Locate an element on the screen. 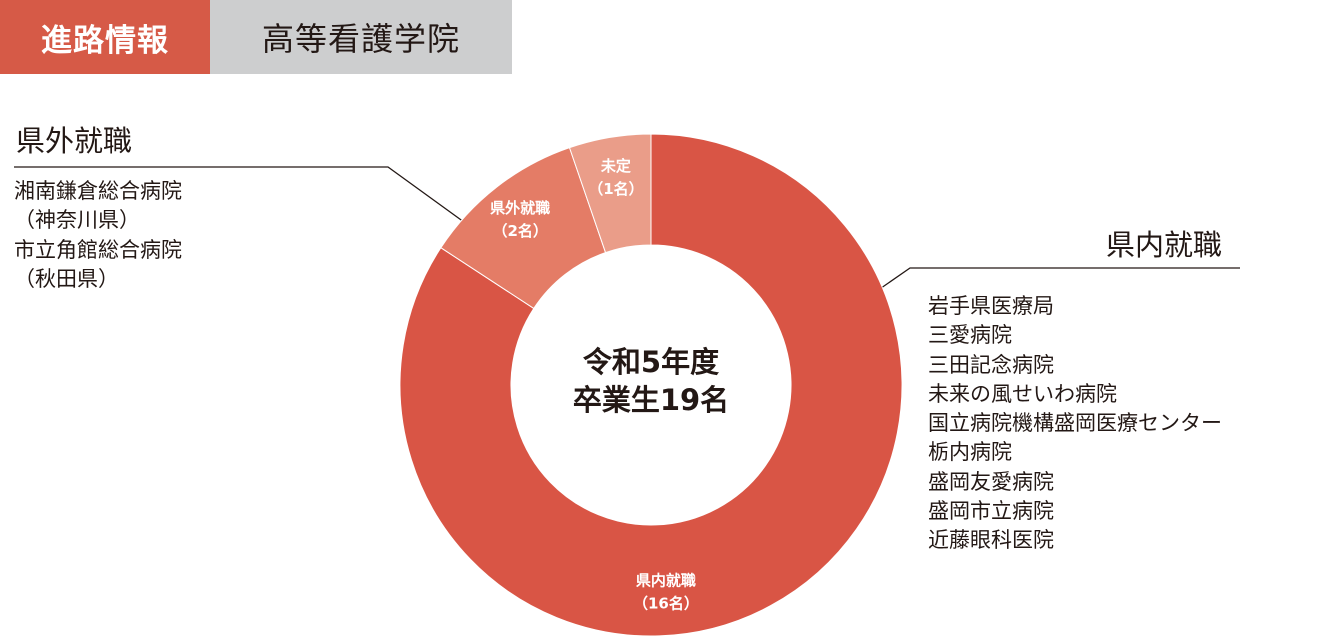 The image size is (1320, 636). prefecture-label: （秋田県） is located at coordinates (66, 278).